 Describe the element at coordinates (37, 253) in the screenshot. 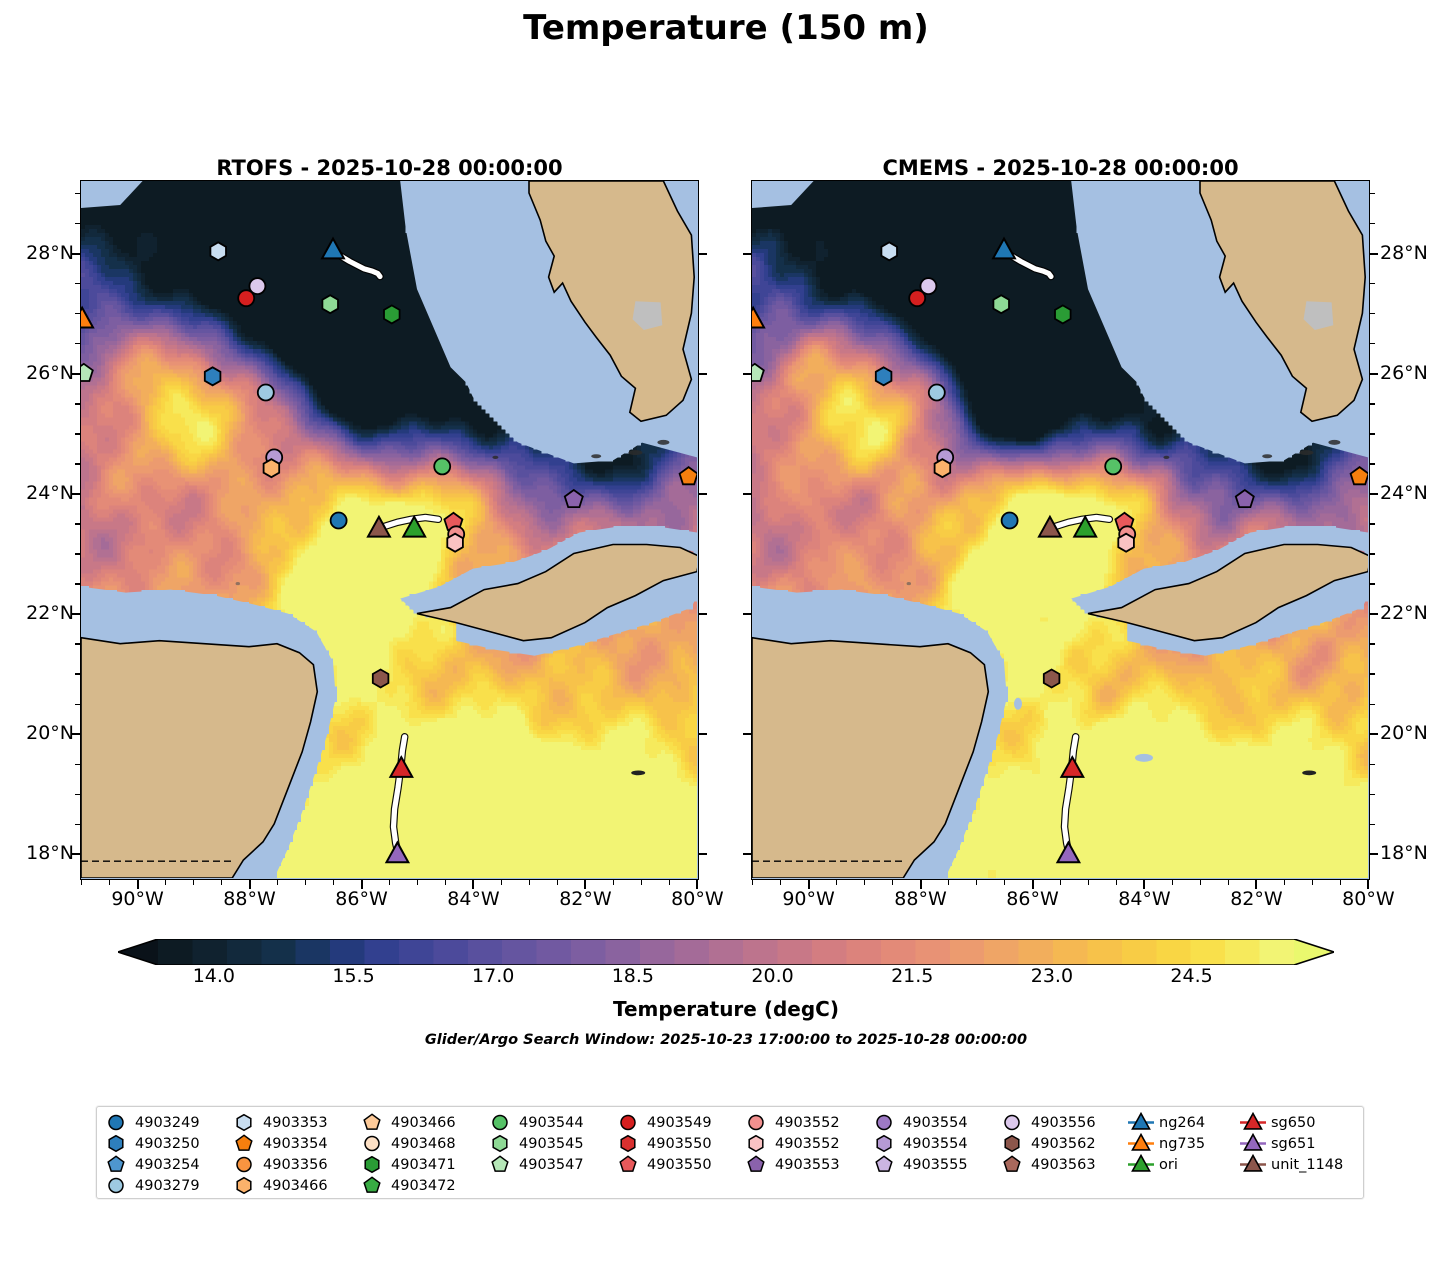

I see `ytick-left-28°N: 28°N` at that location.